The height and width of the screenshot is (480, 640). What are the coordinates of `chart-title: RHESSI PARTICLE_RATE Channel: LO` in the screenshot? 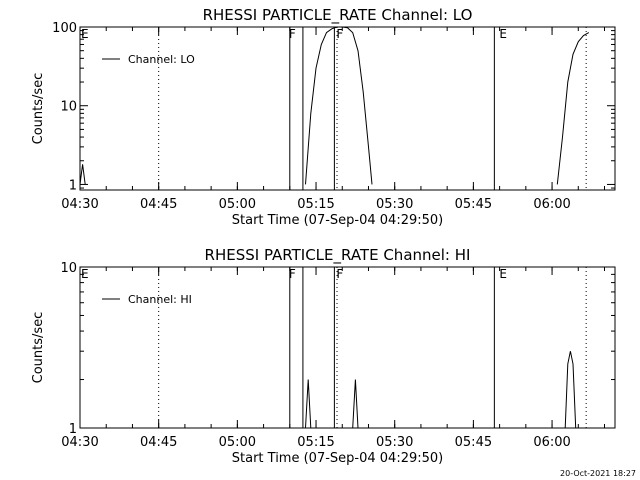 It's located at (338, 15).